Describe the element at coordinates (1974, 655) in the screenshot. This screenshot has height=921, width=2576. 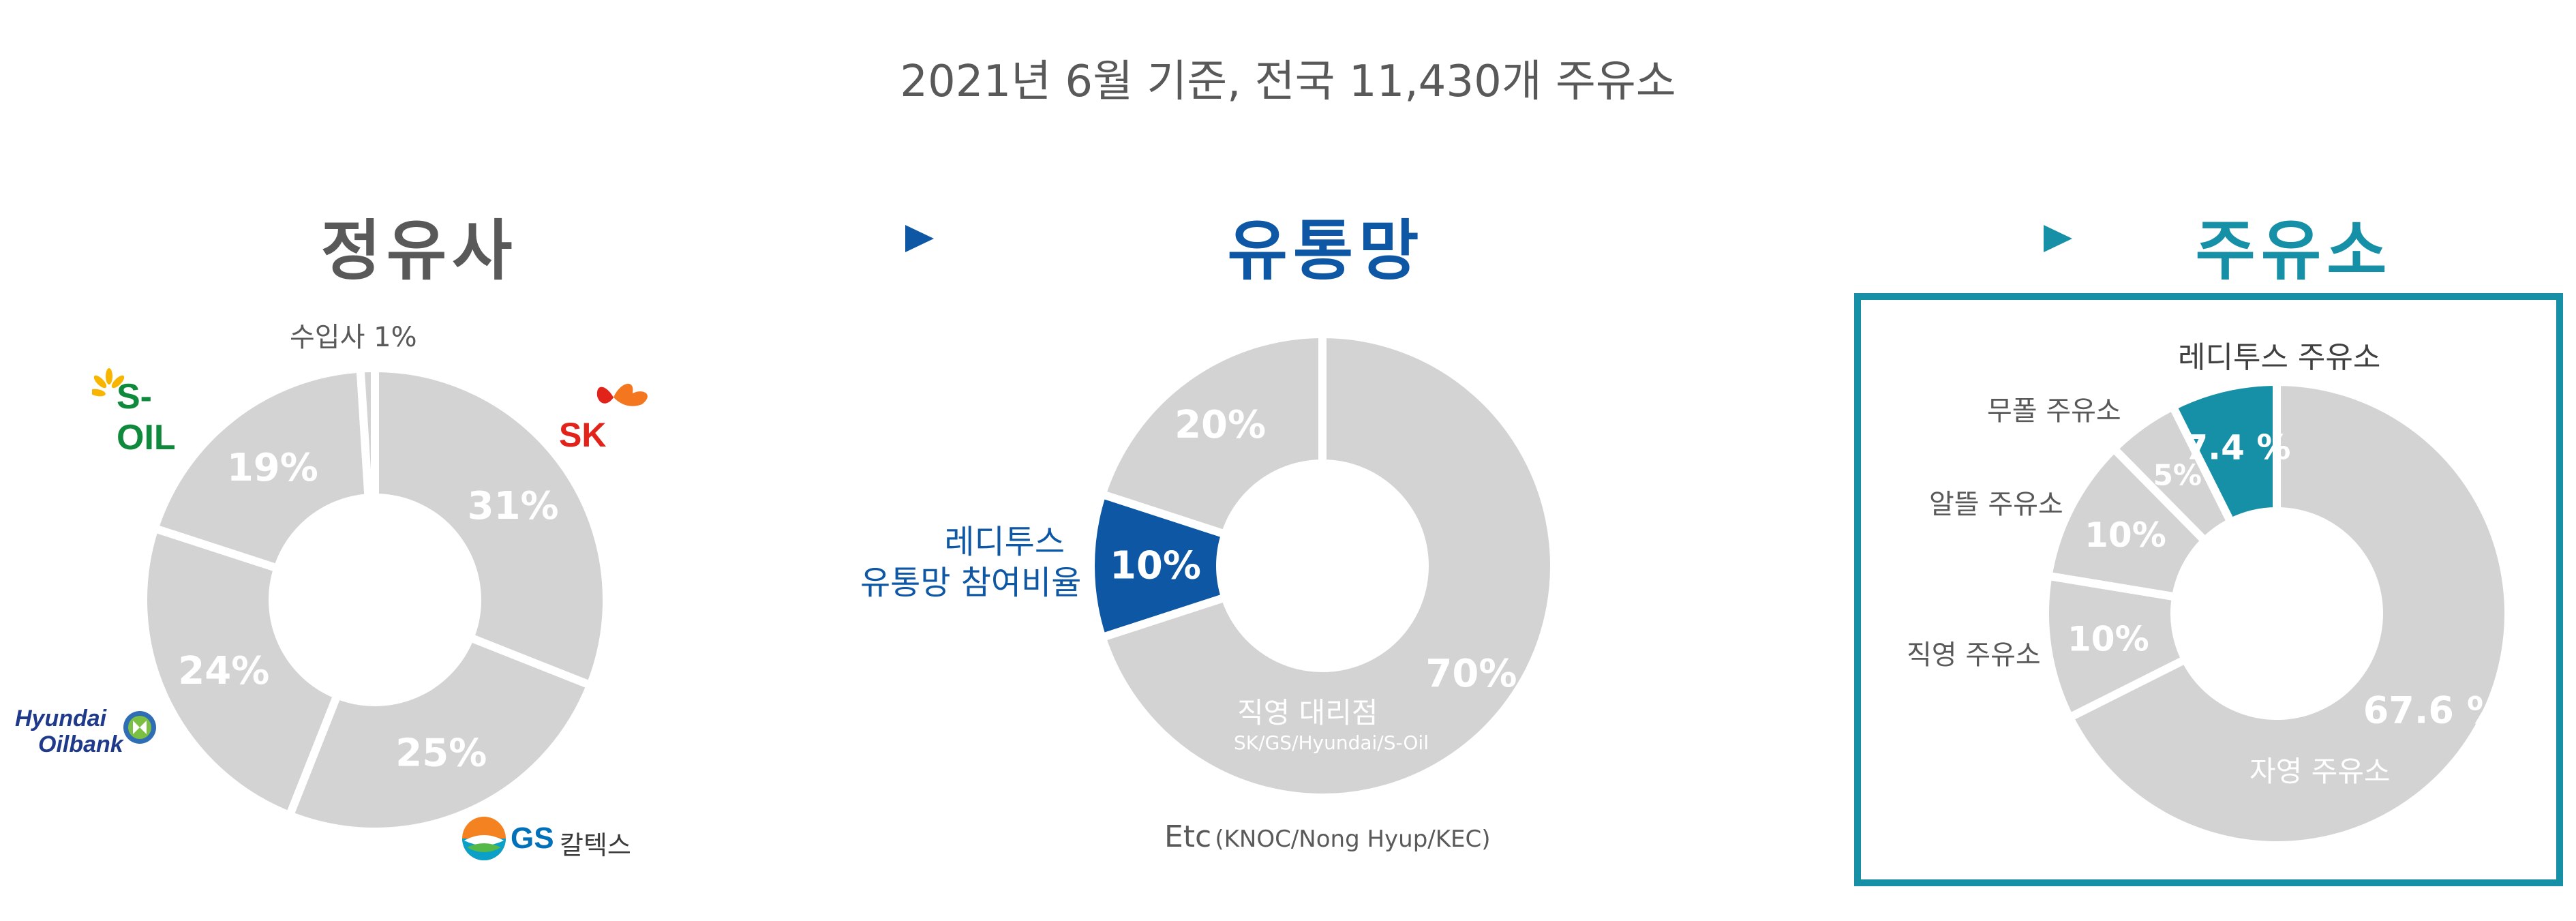
I see `direct-station-label: 직영 주유소` at that location.